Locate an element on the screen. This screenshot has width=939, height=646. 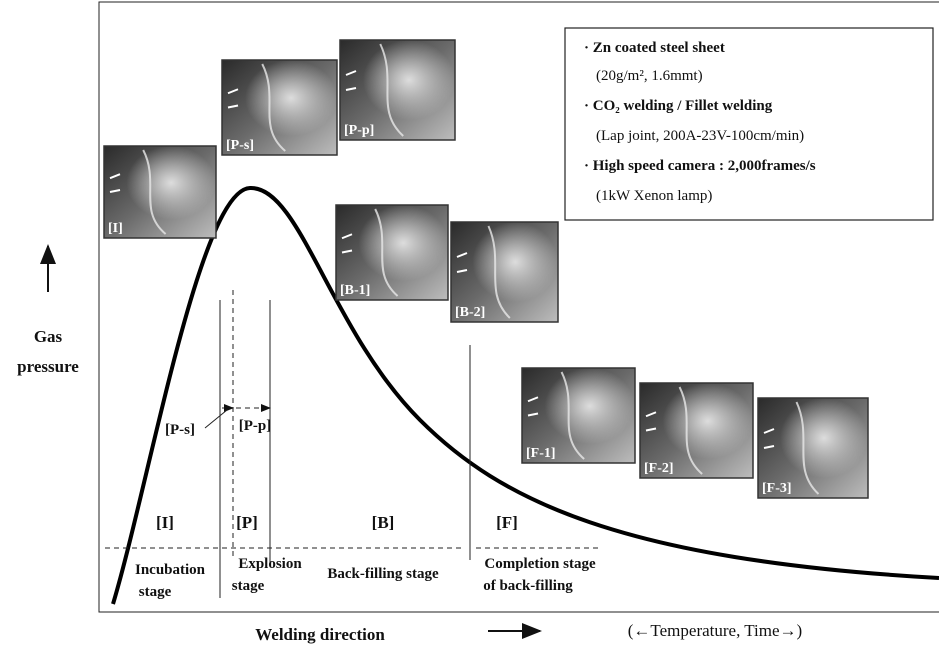
stage-name: Completion stage is located at coordinates (540, 564).